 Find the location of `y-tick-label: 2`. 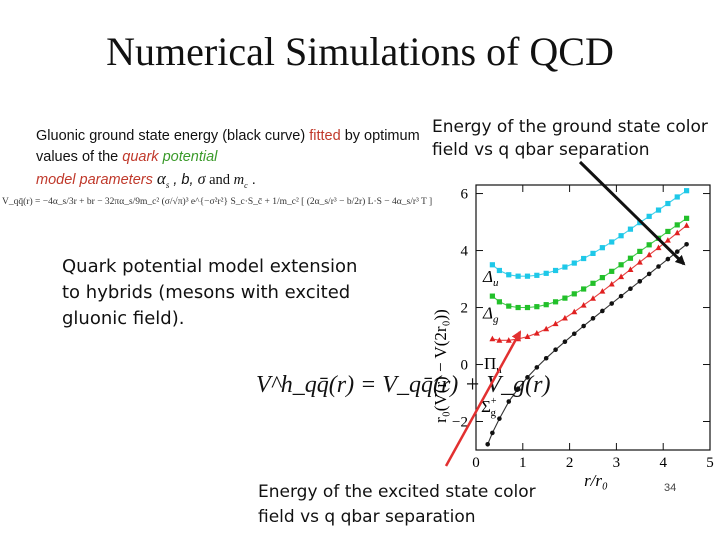

y-tick-label: 2 is located at coordinates (465, 309).